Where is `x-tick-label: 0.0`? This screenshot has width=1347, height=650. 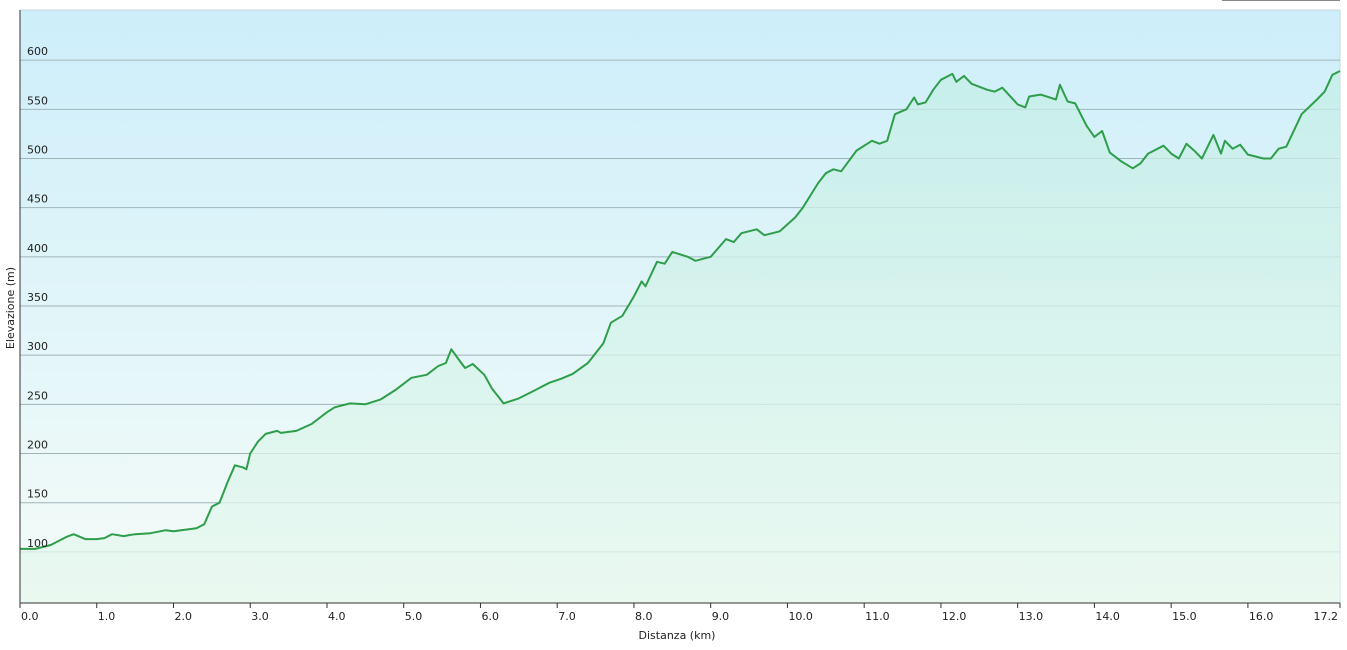
x-tick-label: 0.0 is located at coordinates (30, 616).